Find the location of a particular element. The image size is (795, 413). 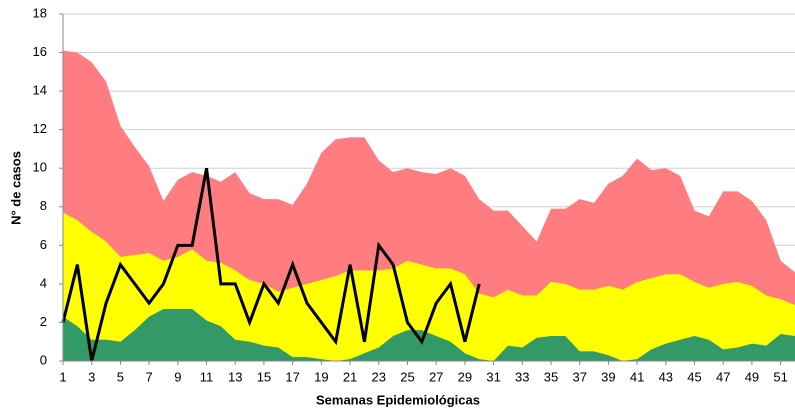

y-tick-label: 18 is located at coordinates (40, 12).